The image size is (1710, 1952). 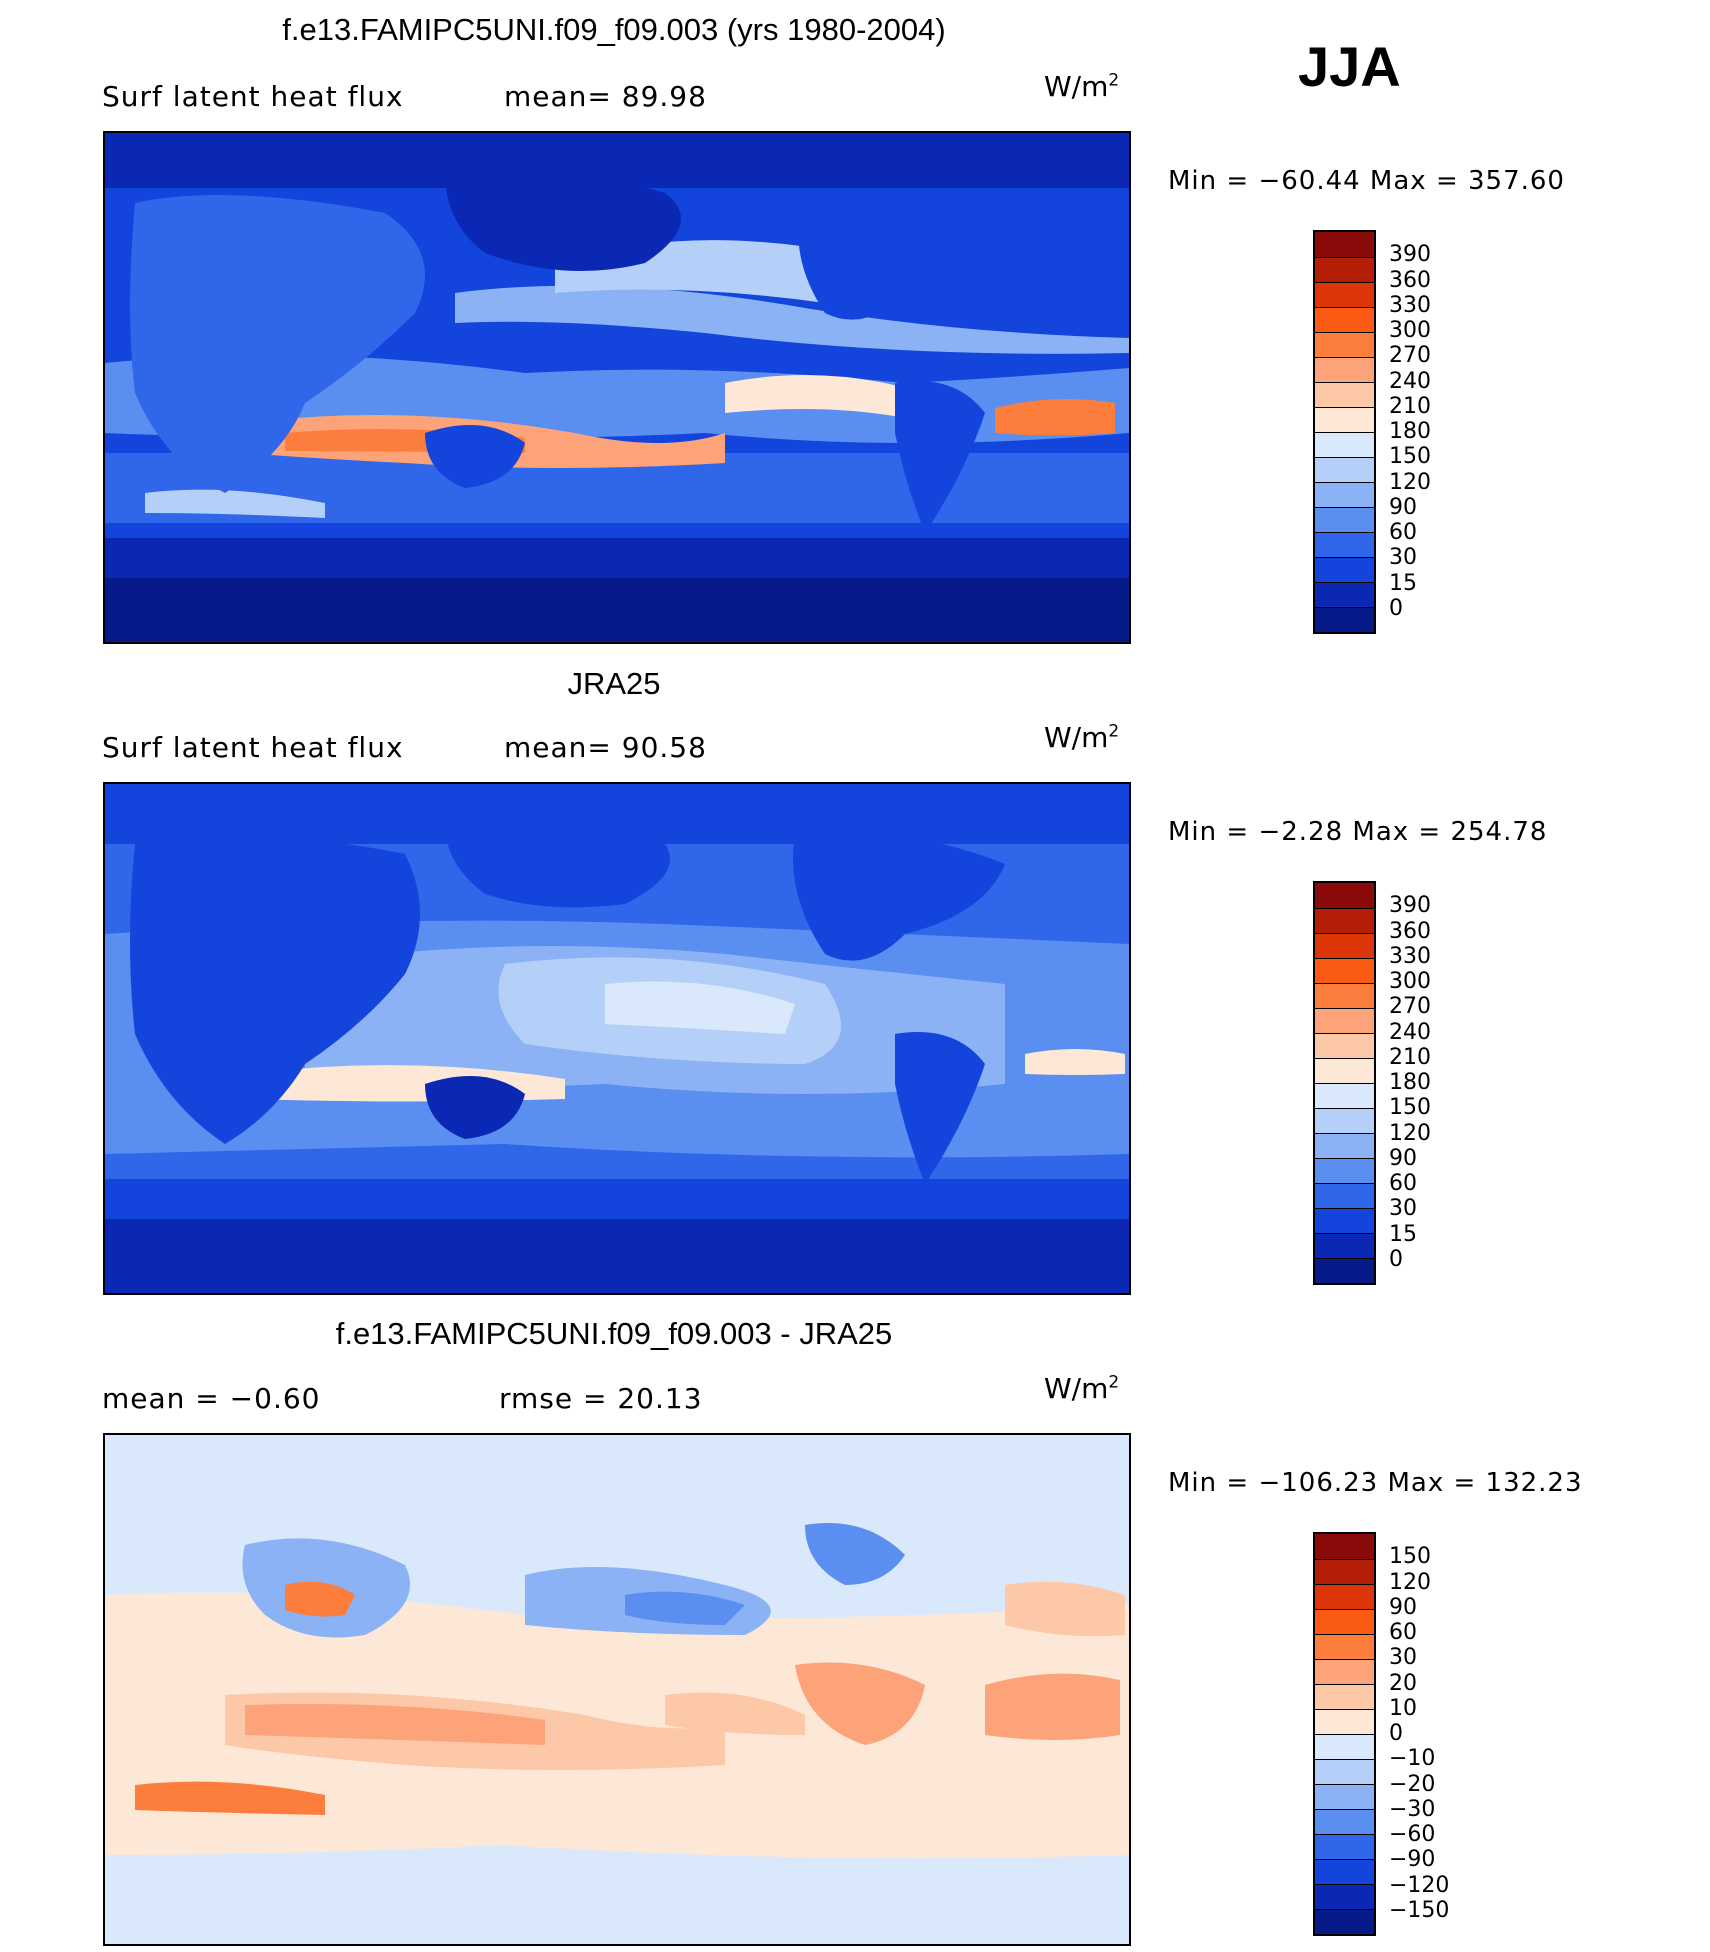 I want to click on colorbar-tick-label: 10, so click(x=1403, y=1708).